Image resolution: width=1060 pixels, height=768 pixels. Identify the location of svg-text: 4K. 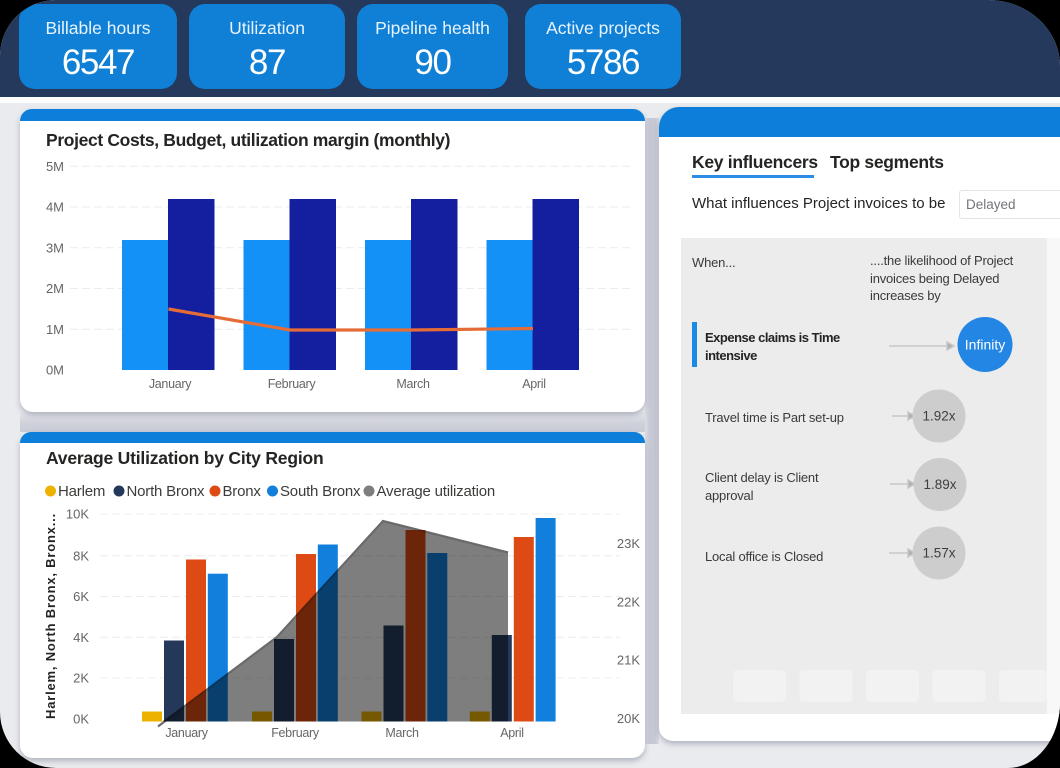
(81, 637).